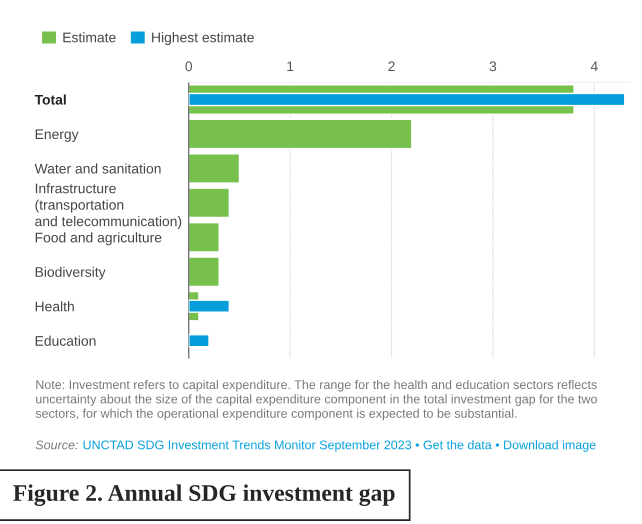 This screenshot has width=642, height=524. Describe the element at coordinates (55, 306) in the screenshot. I see `y-tick-label: Health` at that location.